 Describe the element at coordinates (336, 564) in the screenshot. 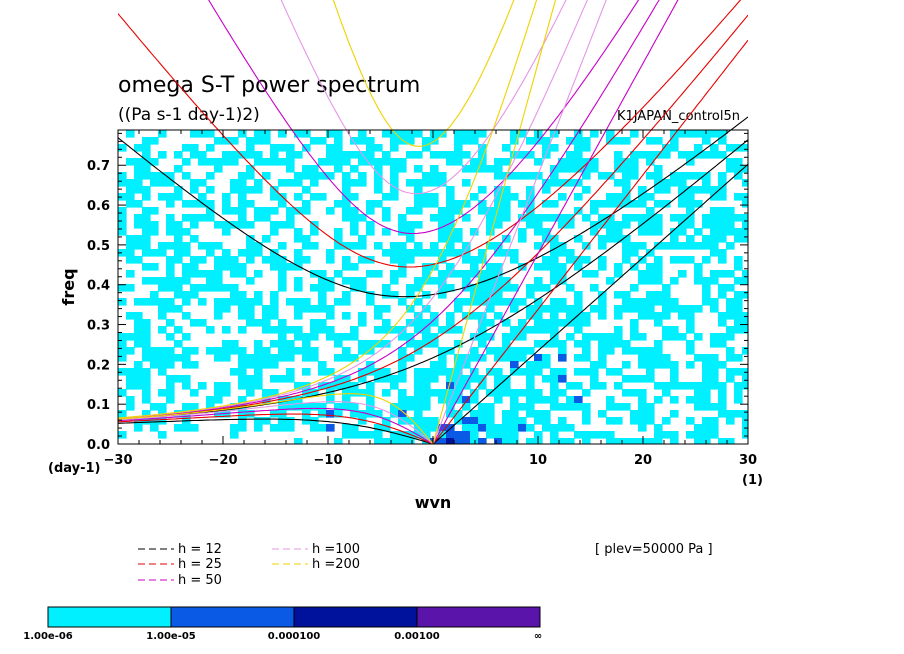

I see `legend-label: h =200` at that location.